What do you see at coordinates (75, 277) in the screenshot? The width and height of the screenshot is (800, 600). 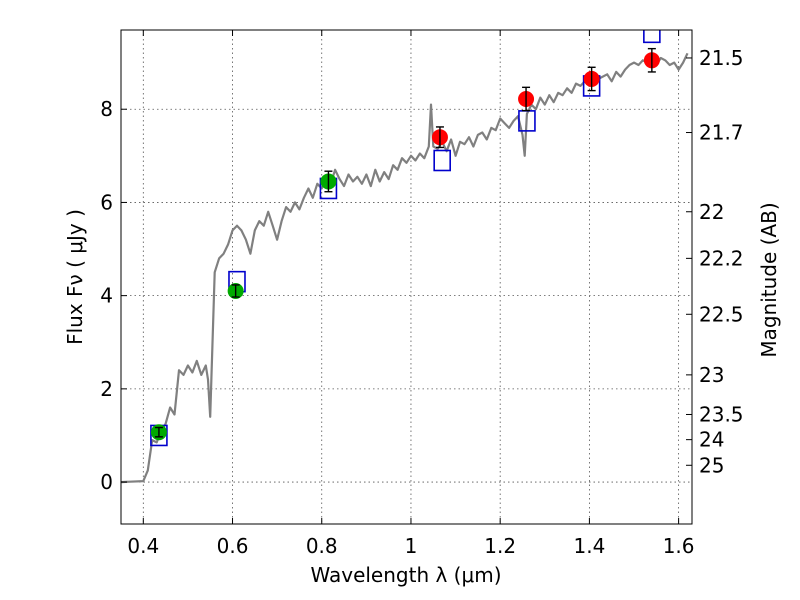 I see `y-axis-label: Flux Fν ( μJy )` at bounding box center [75, 277].